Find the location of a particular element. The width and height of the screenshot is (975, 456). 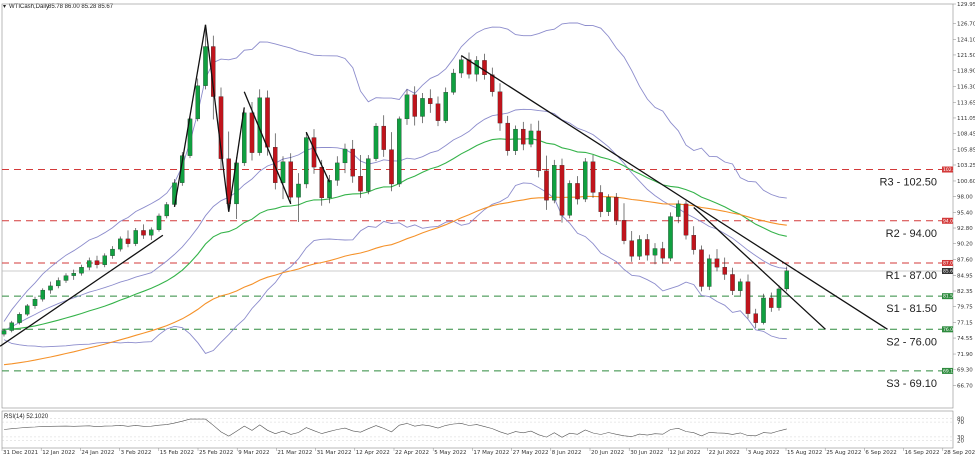

date-tick-label: 12 Apr 2022 is located at coordinates (373, 453).